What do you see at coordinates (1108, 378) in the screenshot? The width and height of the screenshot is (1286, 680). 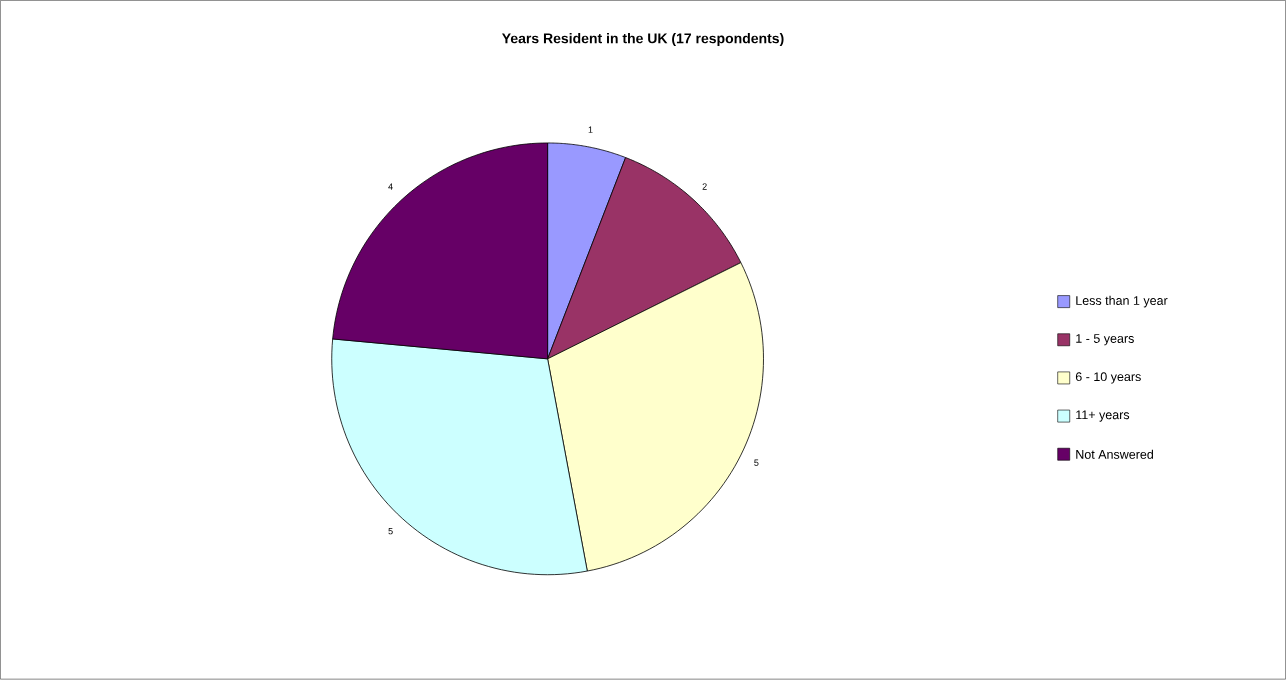 I see `legend-label: 6 - 10 years` at bounding box center [1108, 378].